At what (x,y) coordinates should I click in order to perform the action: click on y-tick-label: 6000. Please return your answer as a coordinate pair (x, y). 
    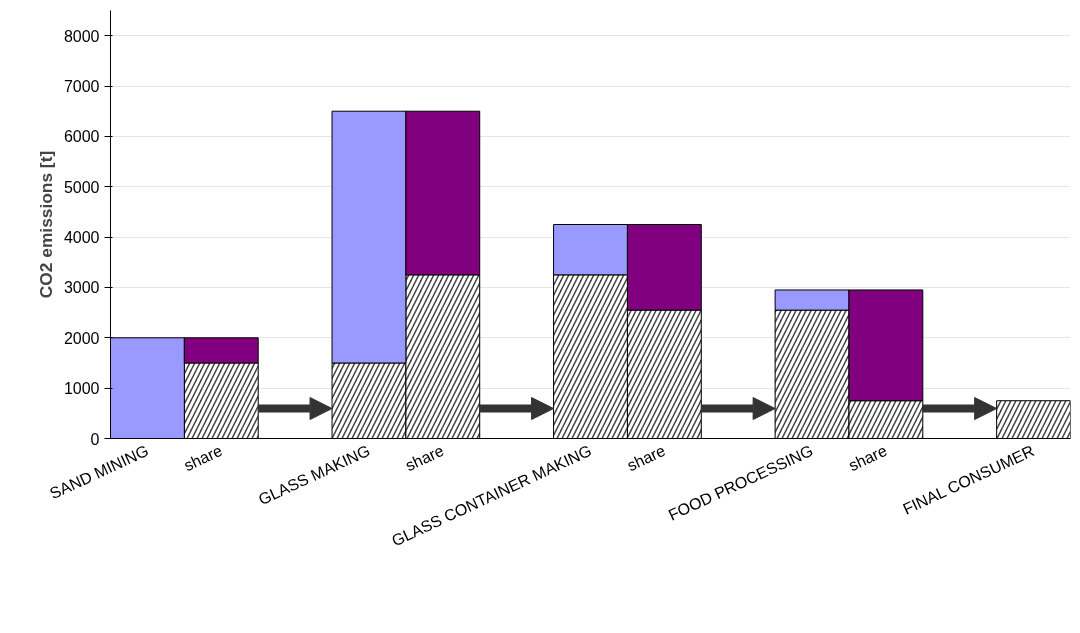
    Looking at the image, I should click on (81, 137).